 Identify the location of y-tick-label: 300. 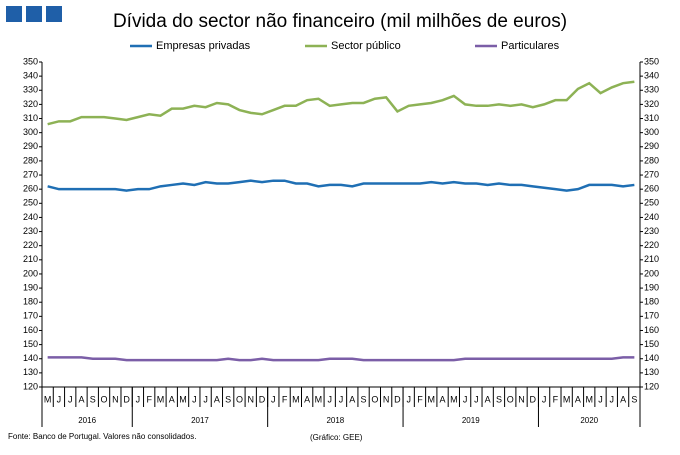
(30, 132).